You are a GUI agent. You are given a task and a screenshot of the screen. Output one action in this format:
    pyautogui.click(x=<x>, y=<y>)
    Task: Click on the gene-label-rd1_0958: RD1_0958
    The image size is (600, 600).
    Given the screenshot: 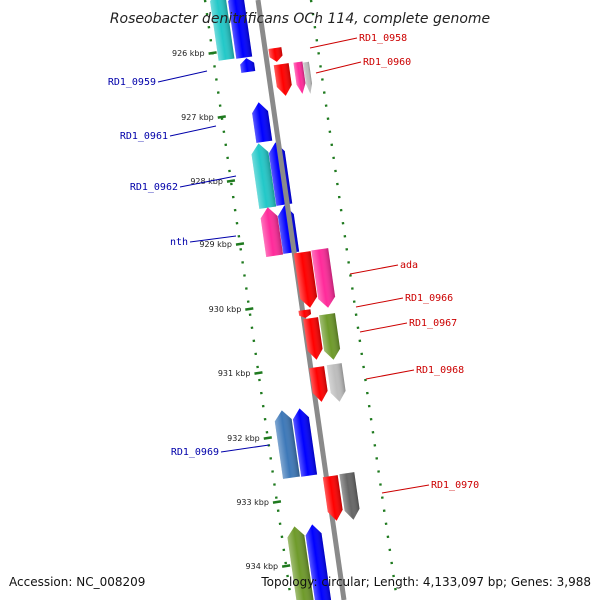 What is the action you would take?
    pyautogui.click(x=383, y=38)
    